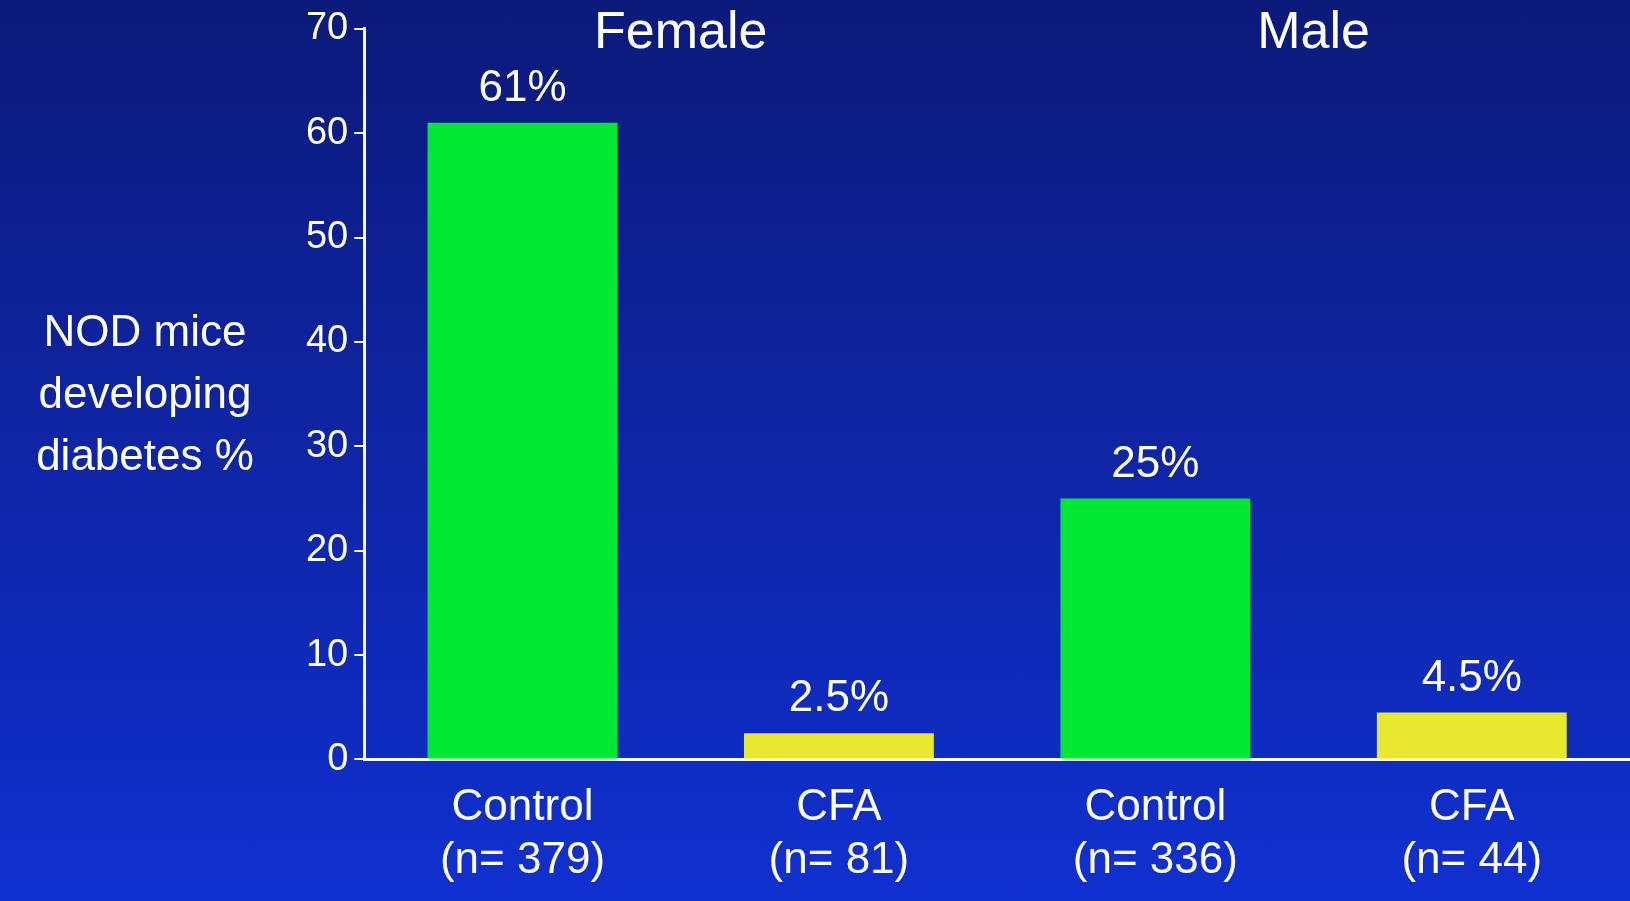  Describe the element at coordinates (327, 130) in the screenshot. I see `y-tick-label: 60` at that location.